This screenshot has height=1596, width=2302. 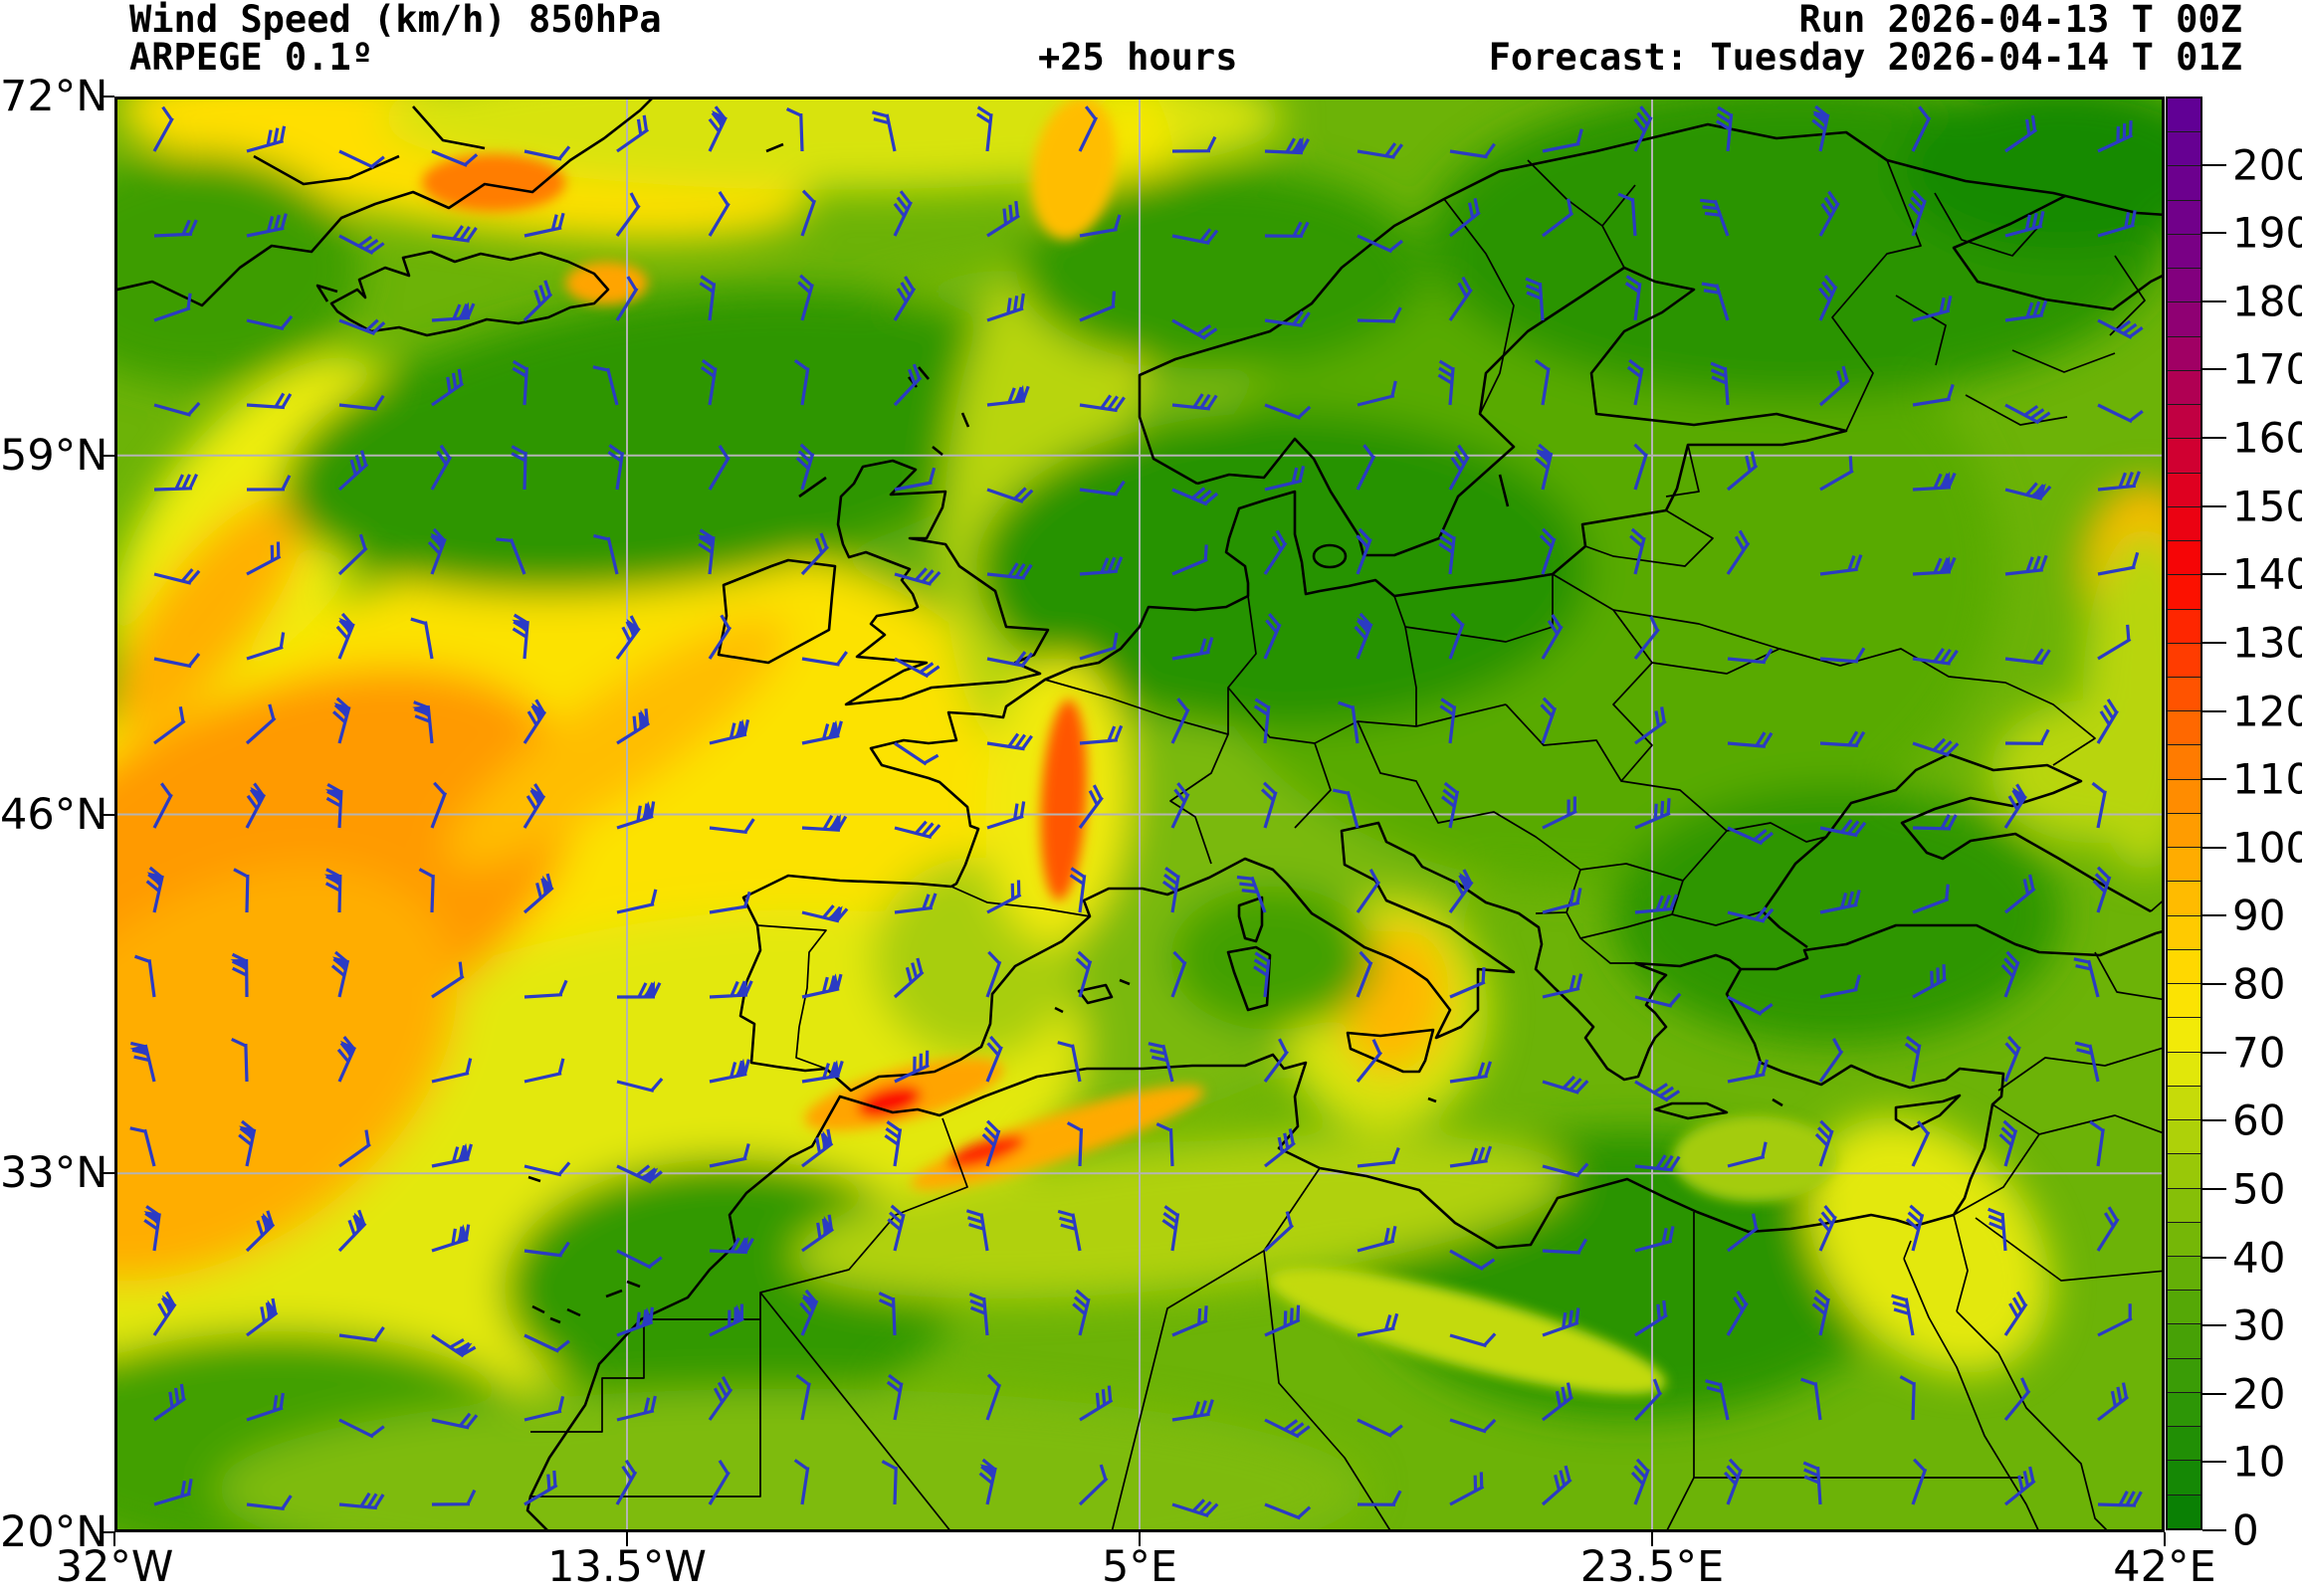 What do you see at coordinates (396, 21) in the screenshot?
I see `page-title: Wind Speed (km/h) 850hPa` at bounding box center [396, 21].